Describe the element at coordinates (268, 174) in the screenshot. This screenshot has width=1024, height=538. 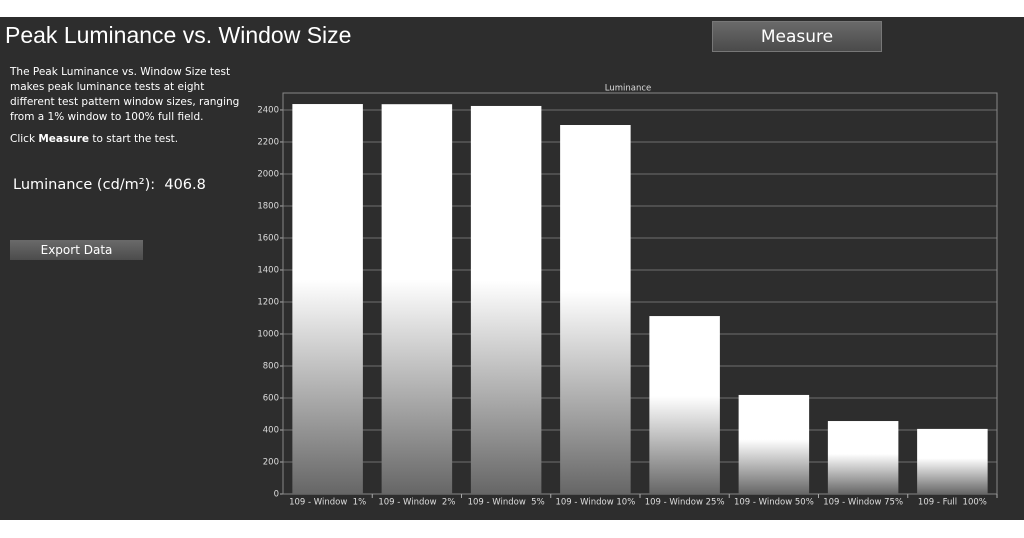
I see `y-tick-label: 2000` at that location.